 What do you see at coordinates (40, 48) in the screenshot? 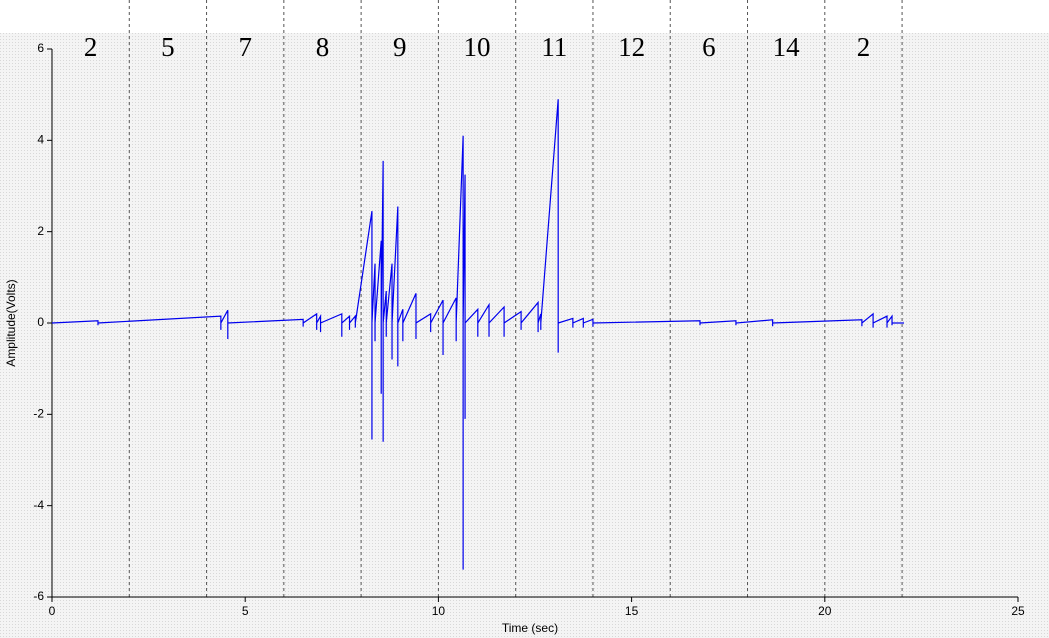
I see `y-tick-label: 6` at bounding box center [40, 48].